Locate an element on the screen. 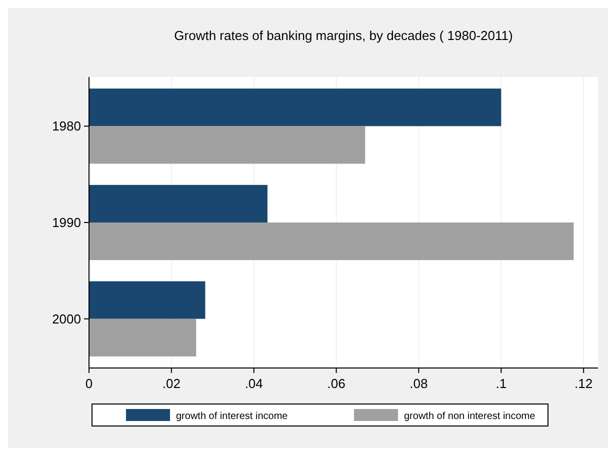  x-tick-label: .04 is located at coordinates (253, 383).